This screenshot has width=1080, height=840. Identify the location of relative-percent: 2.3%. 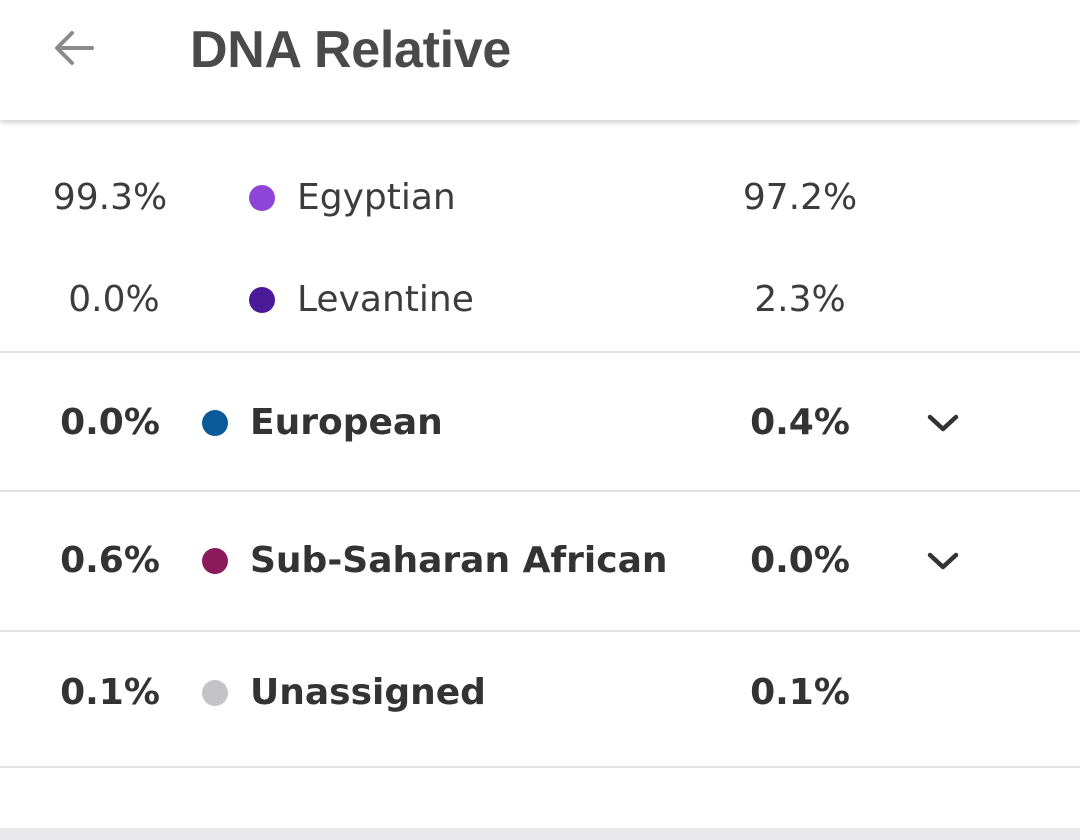
(800, 299).